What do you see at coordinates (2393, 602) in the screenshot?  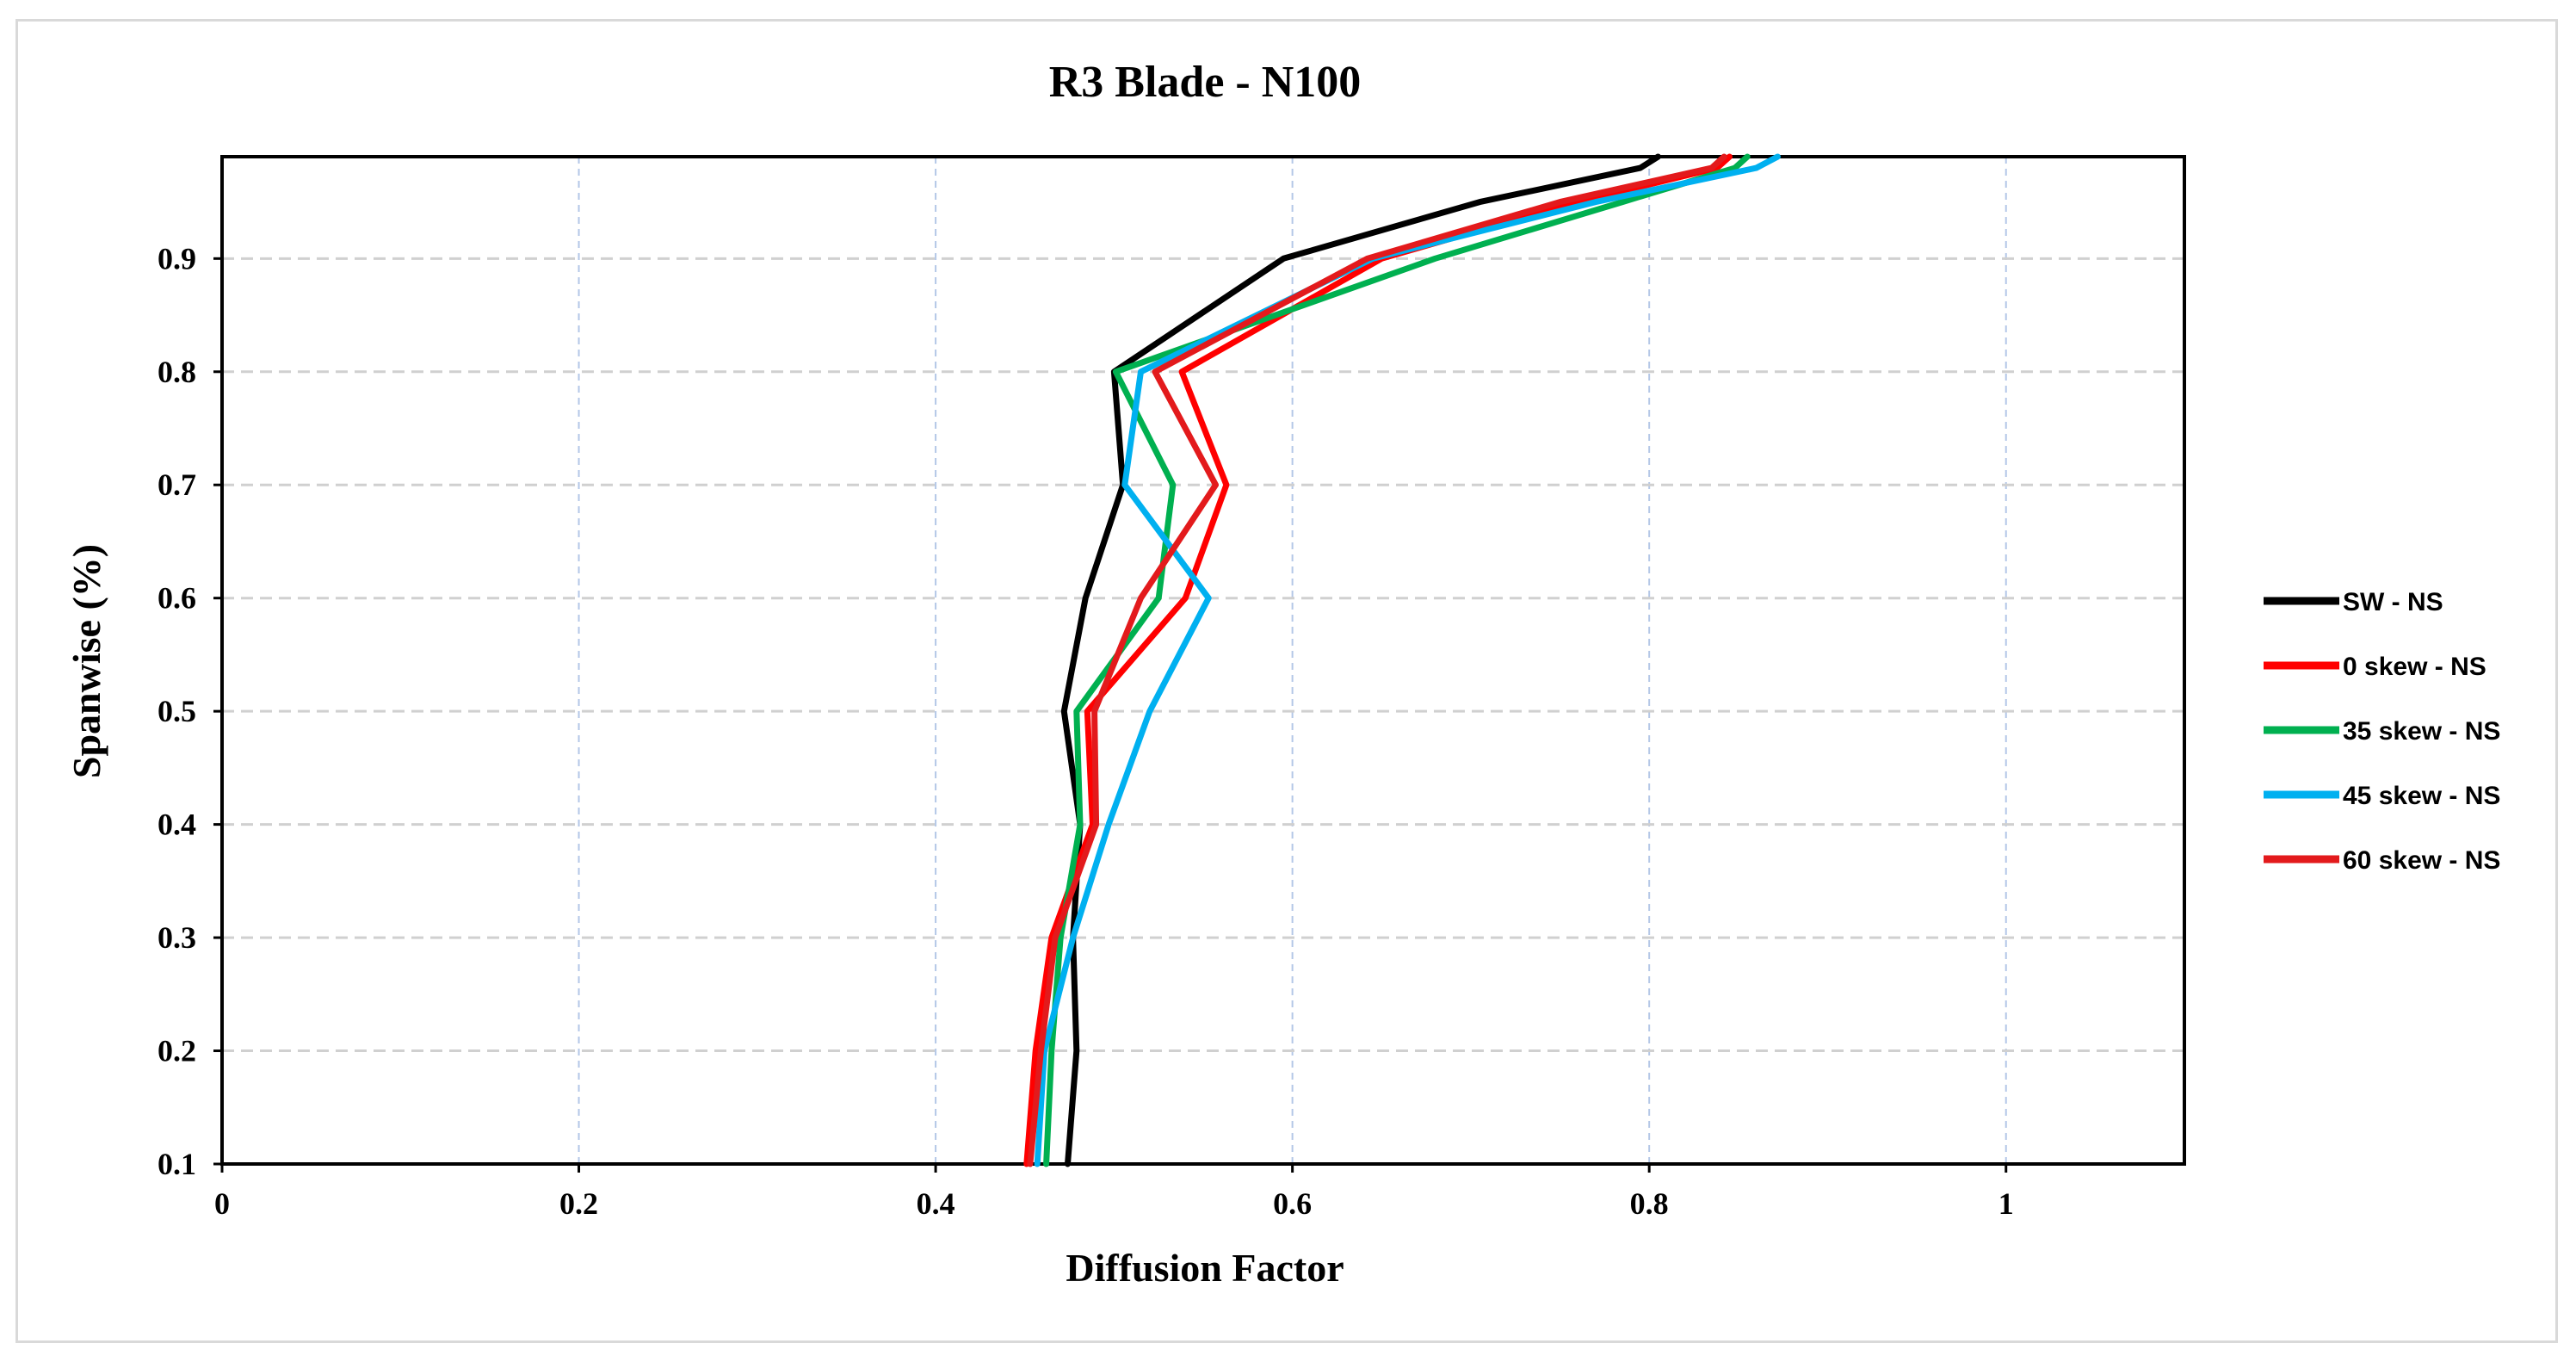 I see `legend-label-0: SW - NS` at bounding box center [2393, 602].